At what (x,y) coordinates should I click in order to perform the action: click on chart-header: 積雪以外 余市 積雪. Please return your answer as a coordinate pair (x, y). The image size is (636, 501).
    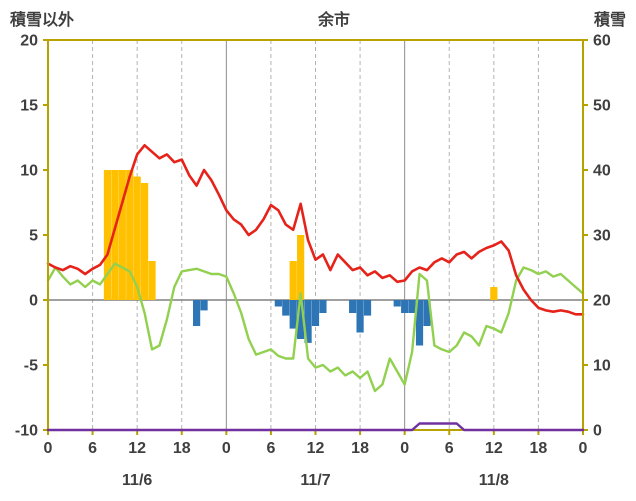
    Looking at the image, I should click on (318, 18).